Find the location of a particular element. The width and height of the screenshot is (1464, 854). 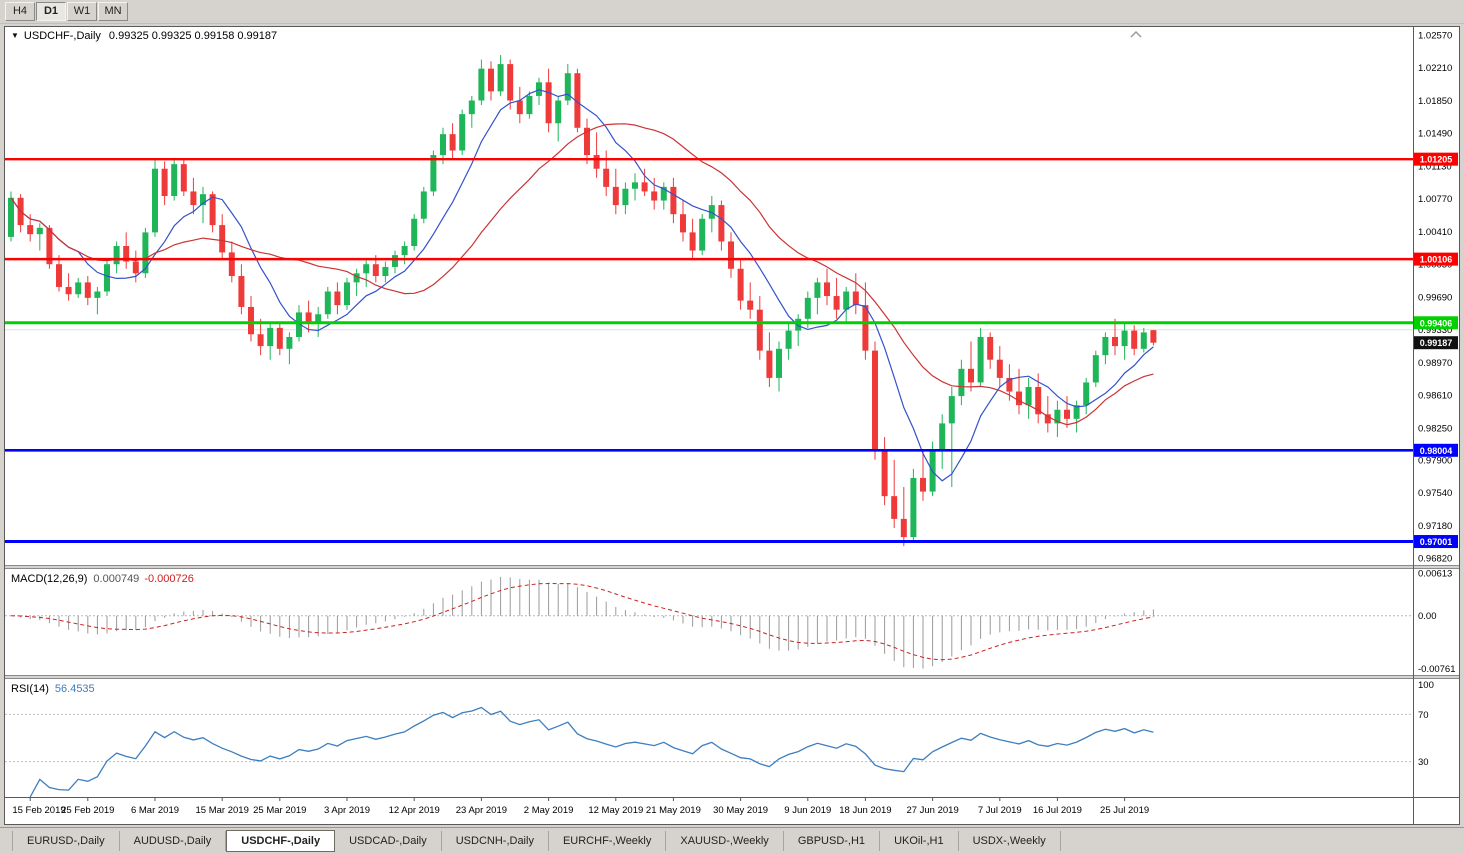

price-tag-0.99406: 0.99406 is located at coordinates (1436, 323).